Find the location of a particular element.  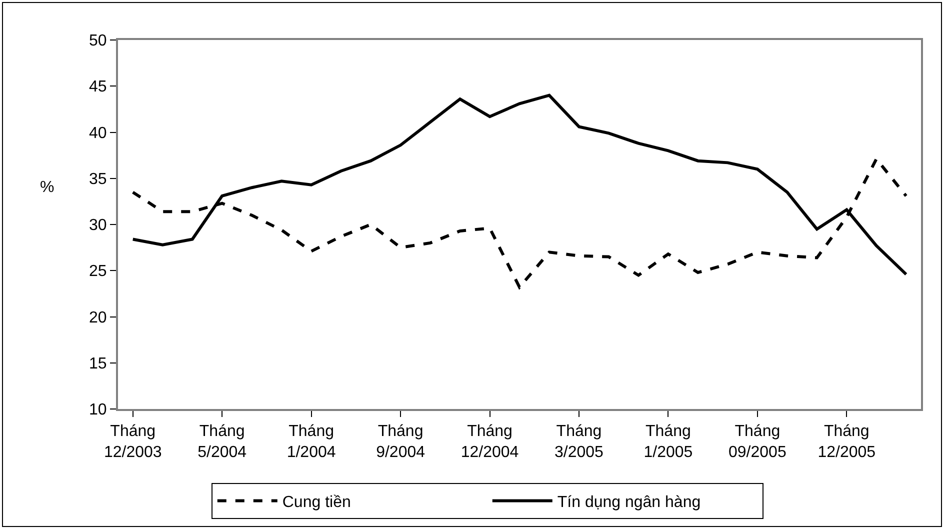

x-tick-label: Tháng 3/2005 is located at coordinates (579, 442).